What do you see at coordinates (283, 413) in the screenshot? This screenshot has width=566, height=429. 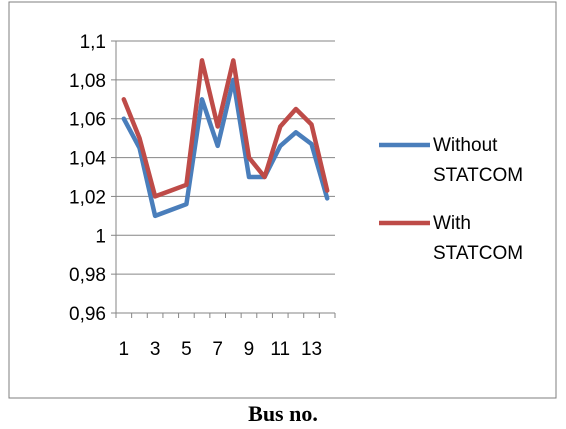 I see `x-axis-caption: Bus no.` at bounding box center [283, 413].